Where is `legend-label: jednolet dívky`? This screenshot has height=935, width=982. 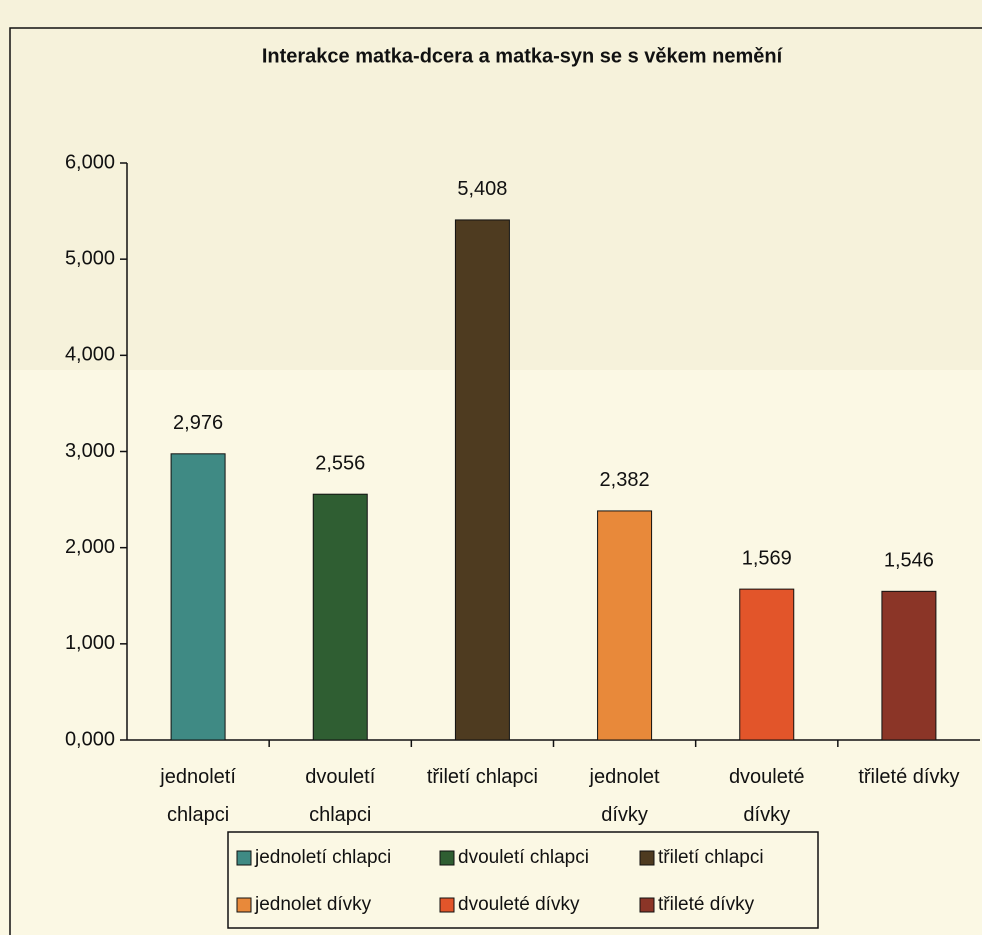 legend-label: jednolet dívky is located at coordinates (313, 904).